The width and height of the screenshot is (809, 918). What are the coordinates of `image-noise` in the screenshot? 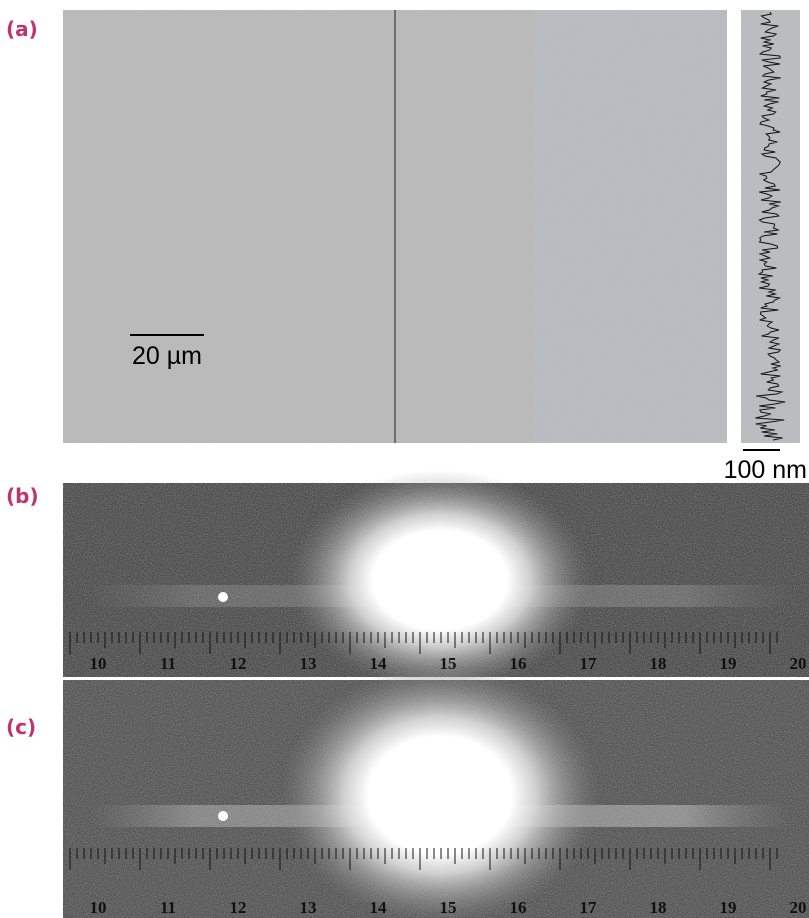 It's located at (770, 226).